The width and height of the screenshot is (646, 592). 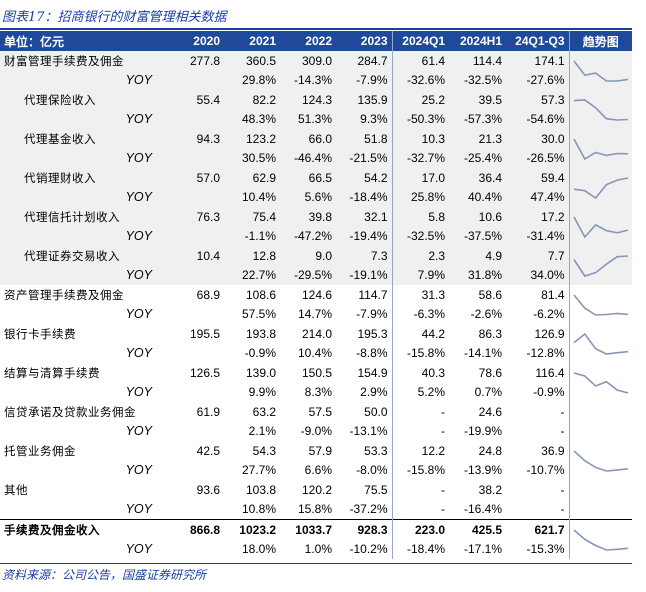 What do you see at coordinates (208, 450) in the screenshot?
I see `cell-2020: 42.5` at bounding box center [208, 450].